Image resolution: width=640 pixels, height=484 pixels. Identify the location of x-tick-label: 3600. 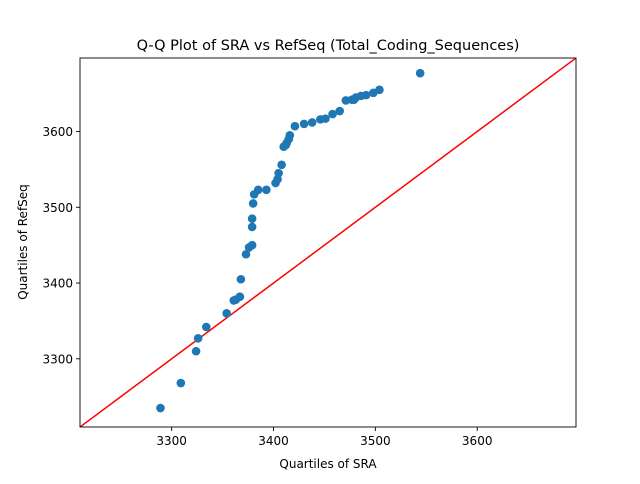
(477, 441).